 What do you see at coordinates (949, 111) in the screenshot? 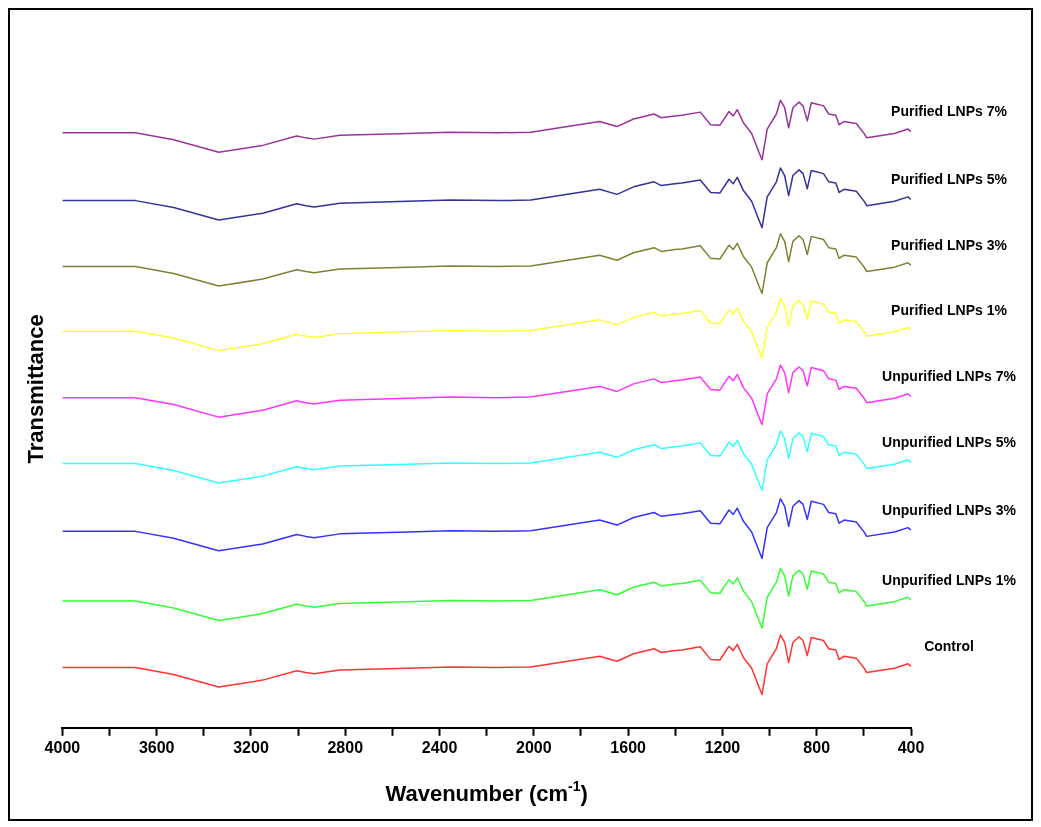
I see `series-label: Purified LNPs 7%` at bounding box center [949, 111].